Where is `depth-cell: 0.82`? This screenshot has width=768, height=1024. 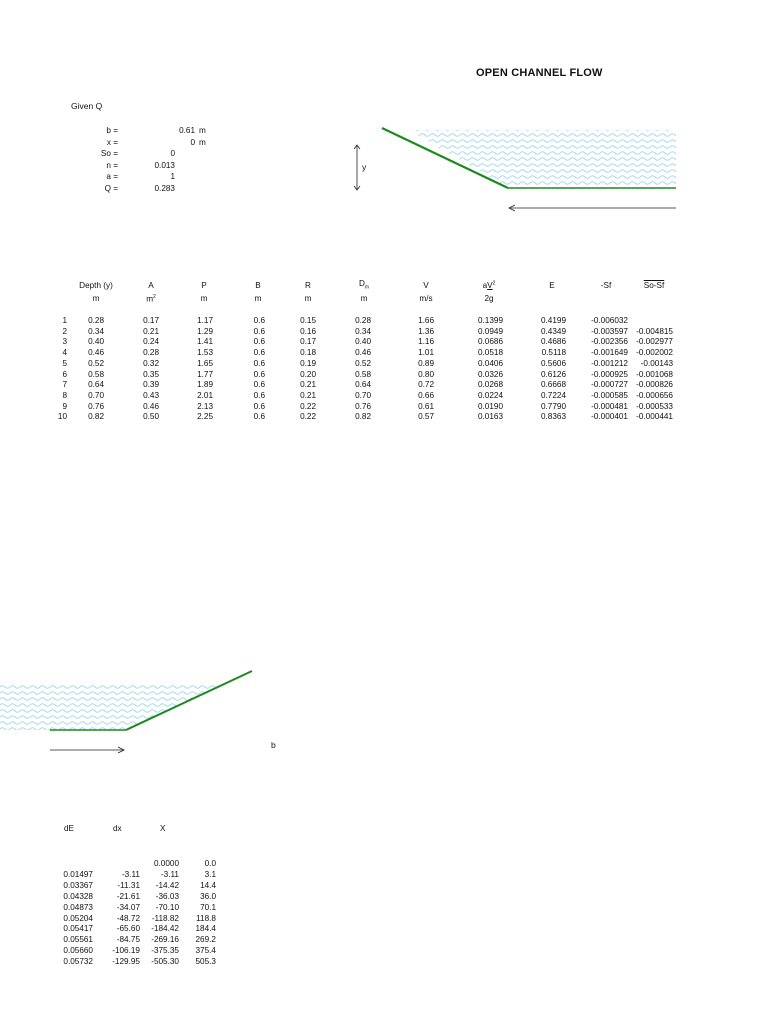
depth-cell: 0.82 is located at coordinates (96, 417).